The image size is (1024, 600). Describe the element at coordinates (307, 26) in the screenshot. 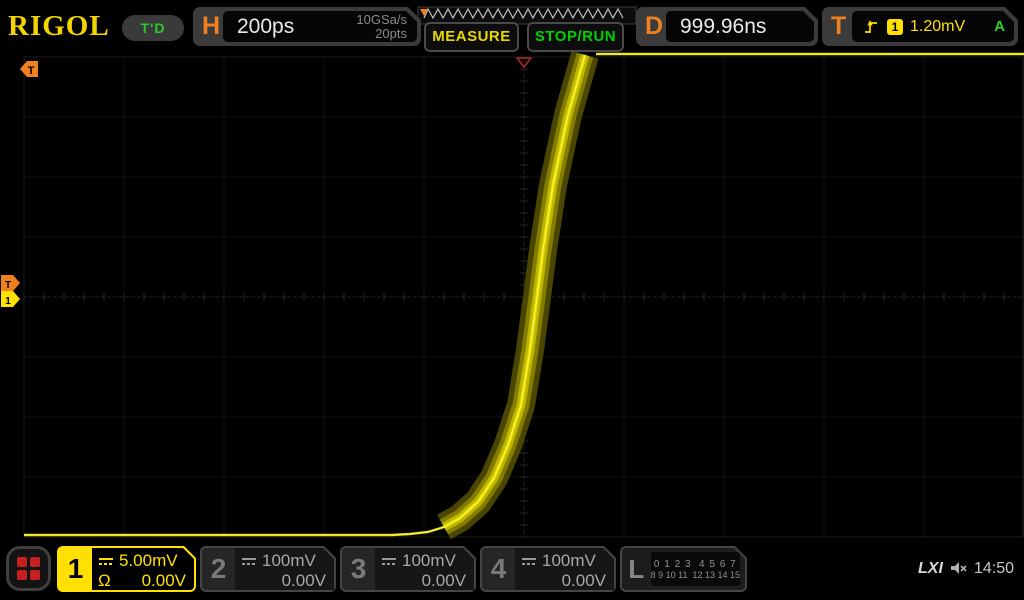

I see `horizontal-settings-panel: H 200ps 10GSa/s 20pts` at that location.